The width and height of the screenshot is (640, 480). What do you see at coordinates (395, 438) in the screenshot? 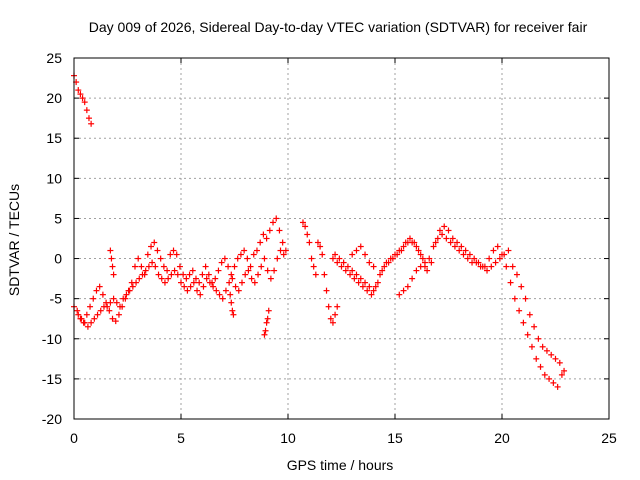
I see `x-tick-label: 15` at bounding box center [395, 438].